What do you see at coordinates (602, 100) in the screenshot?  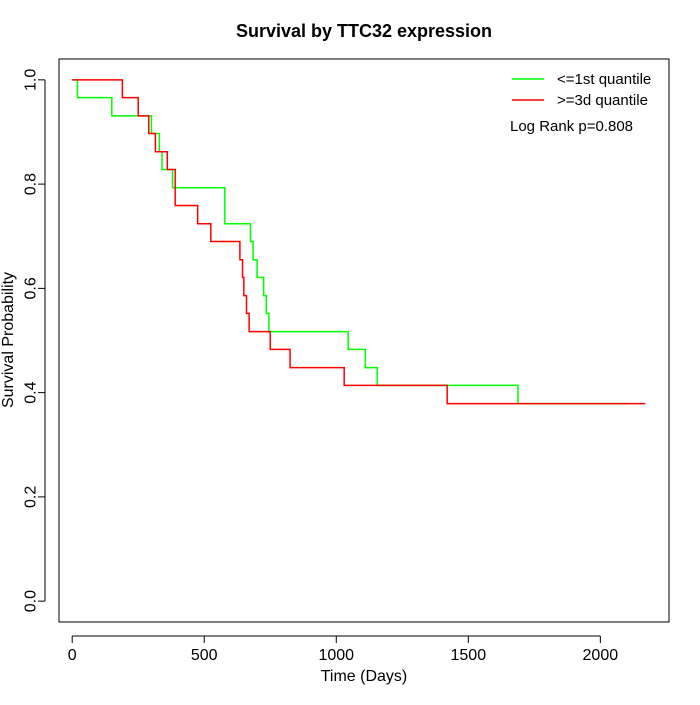 I see `legend-label-high: >=3d quantile` at bounding box center [602, 100].